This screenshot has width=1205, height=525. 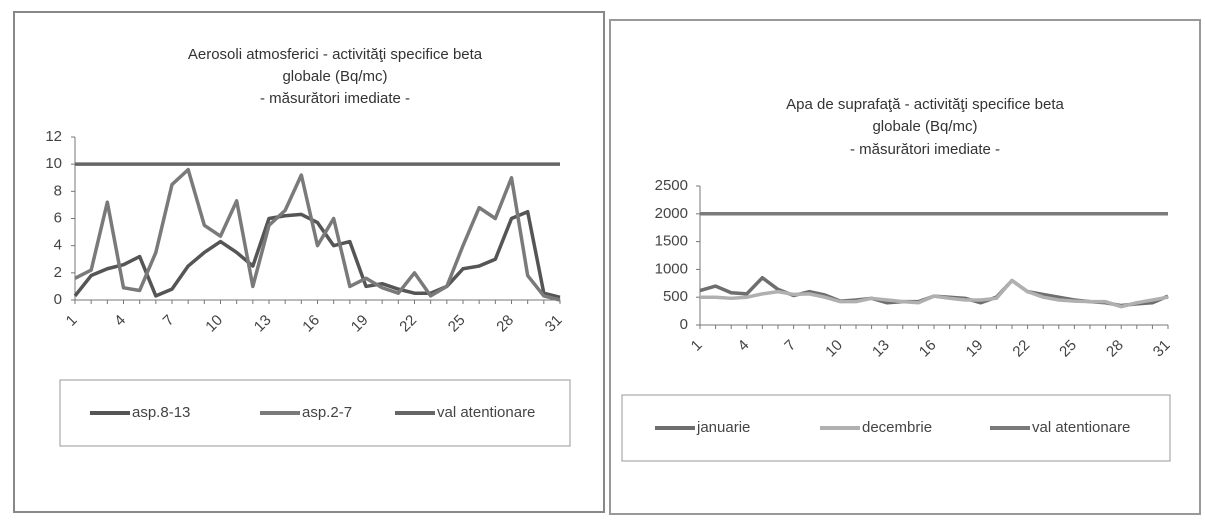 I want to click on y-tick-label: 1000, so click(x=671, y=268).